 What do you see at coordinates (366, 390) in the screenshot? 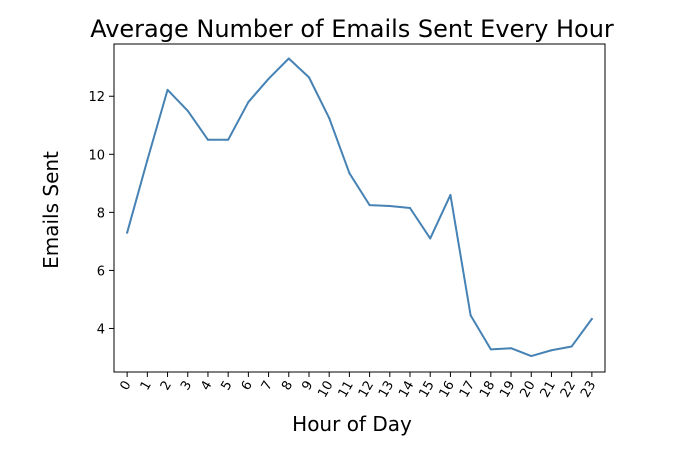
I see `x-tick-label: 12` at bounding box center [366, 390].